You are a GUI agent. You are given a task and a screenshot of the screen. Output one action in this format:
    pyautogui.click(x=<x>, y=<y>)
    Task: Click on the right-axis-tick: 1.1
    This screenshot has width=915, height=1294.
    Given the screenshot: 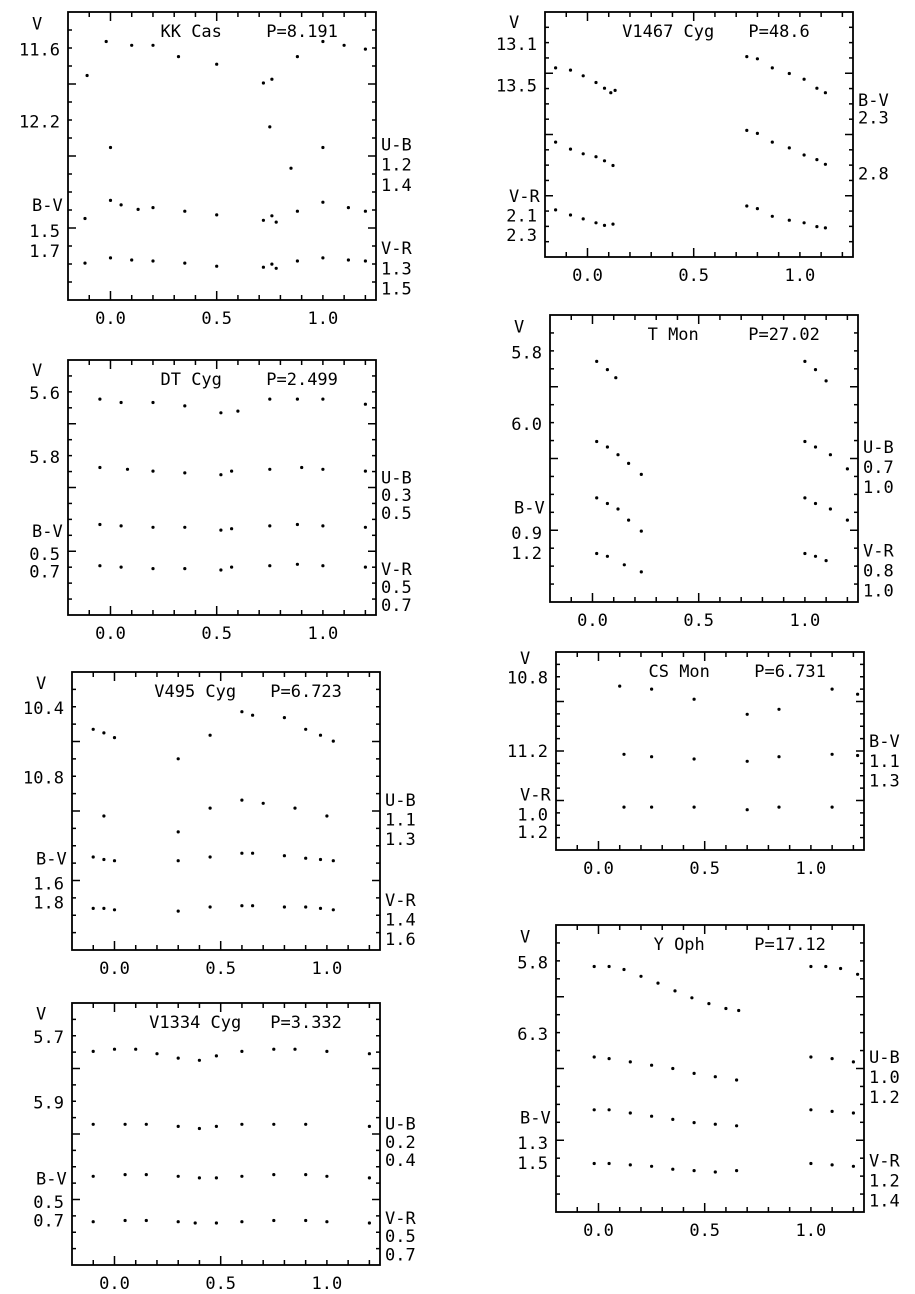 What is the action you would take?
    pyautogui.click(x=400, y=820)
    